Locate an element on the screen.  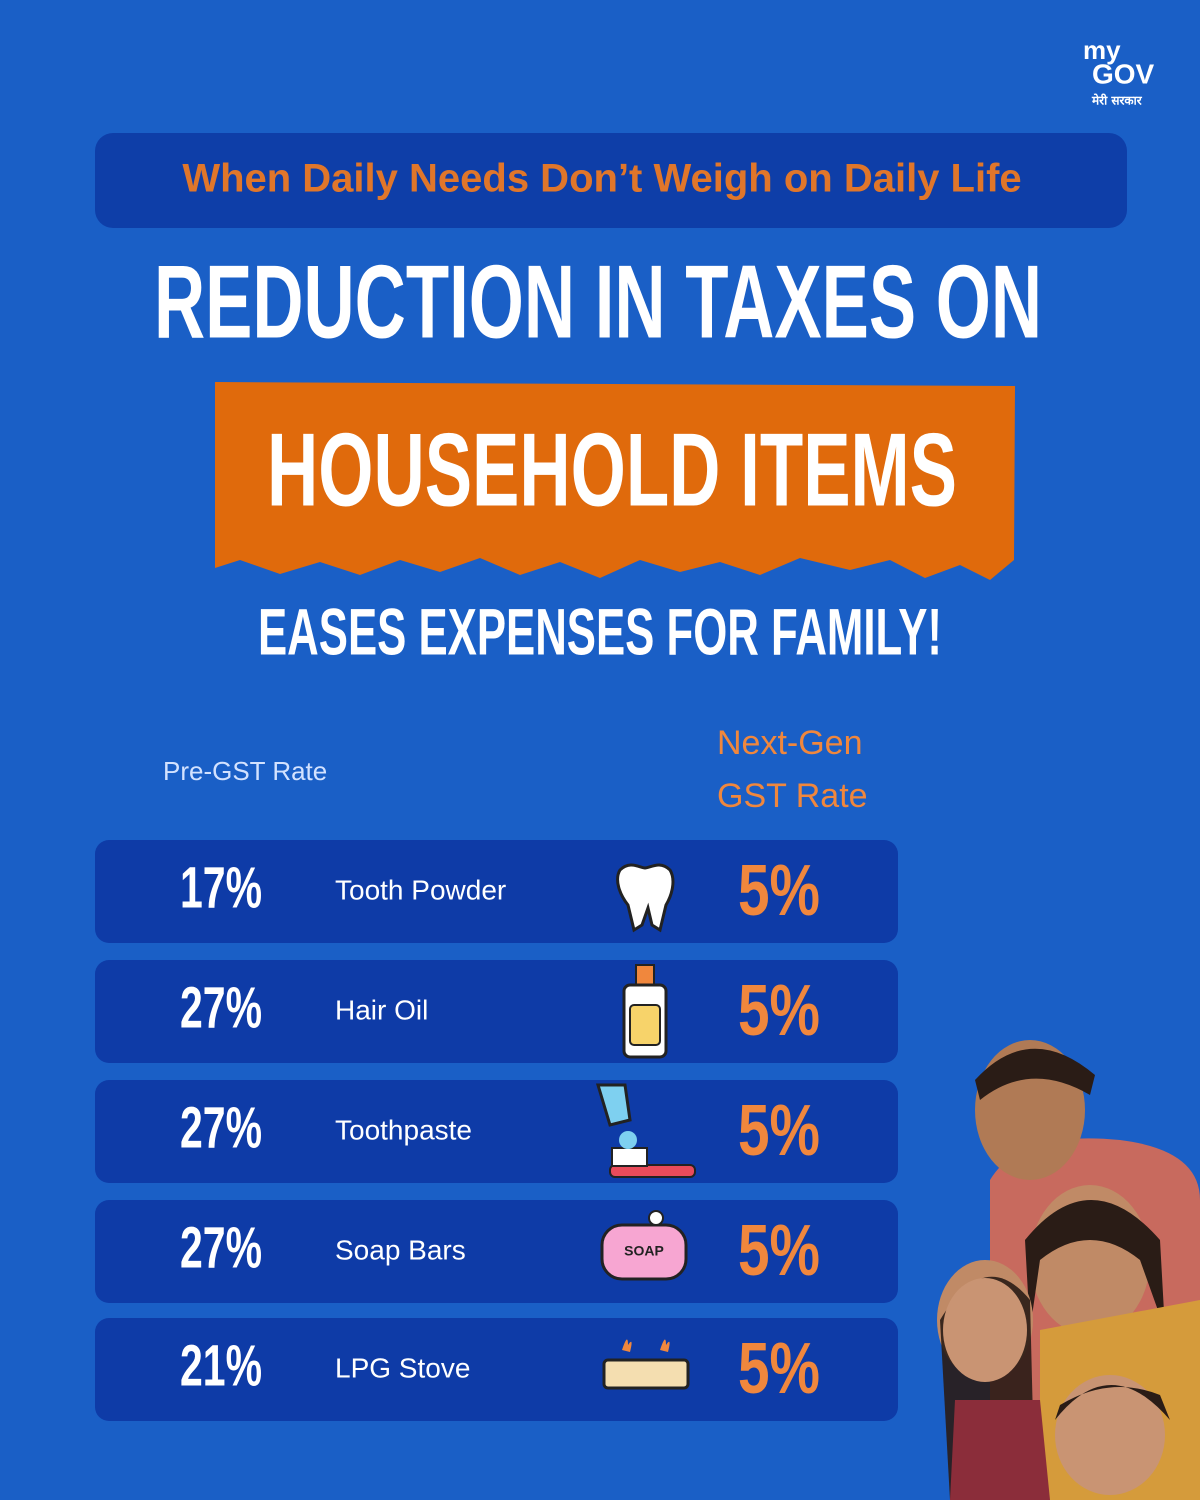
headline-line1: REDUCTION IN TAXES ON is located at coordinates (598, 302).